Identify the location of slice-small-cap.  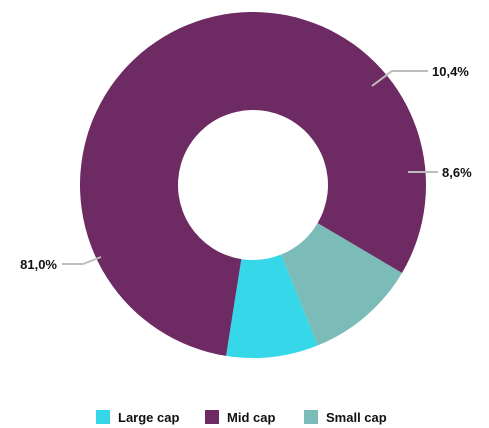
(341, 284).